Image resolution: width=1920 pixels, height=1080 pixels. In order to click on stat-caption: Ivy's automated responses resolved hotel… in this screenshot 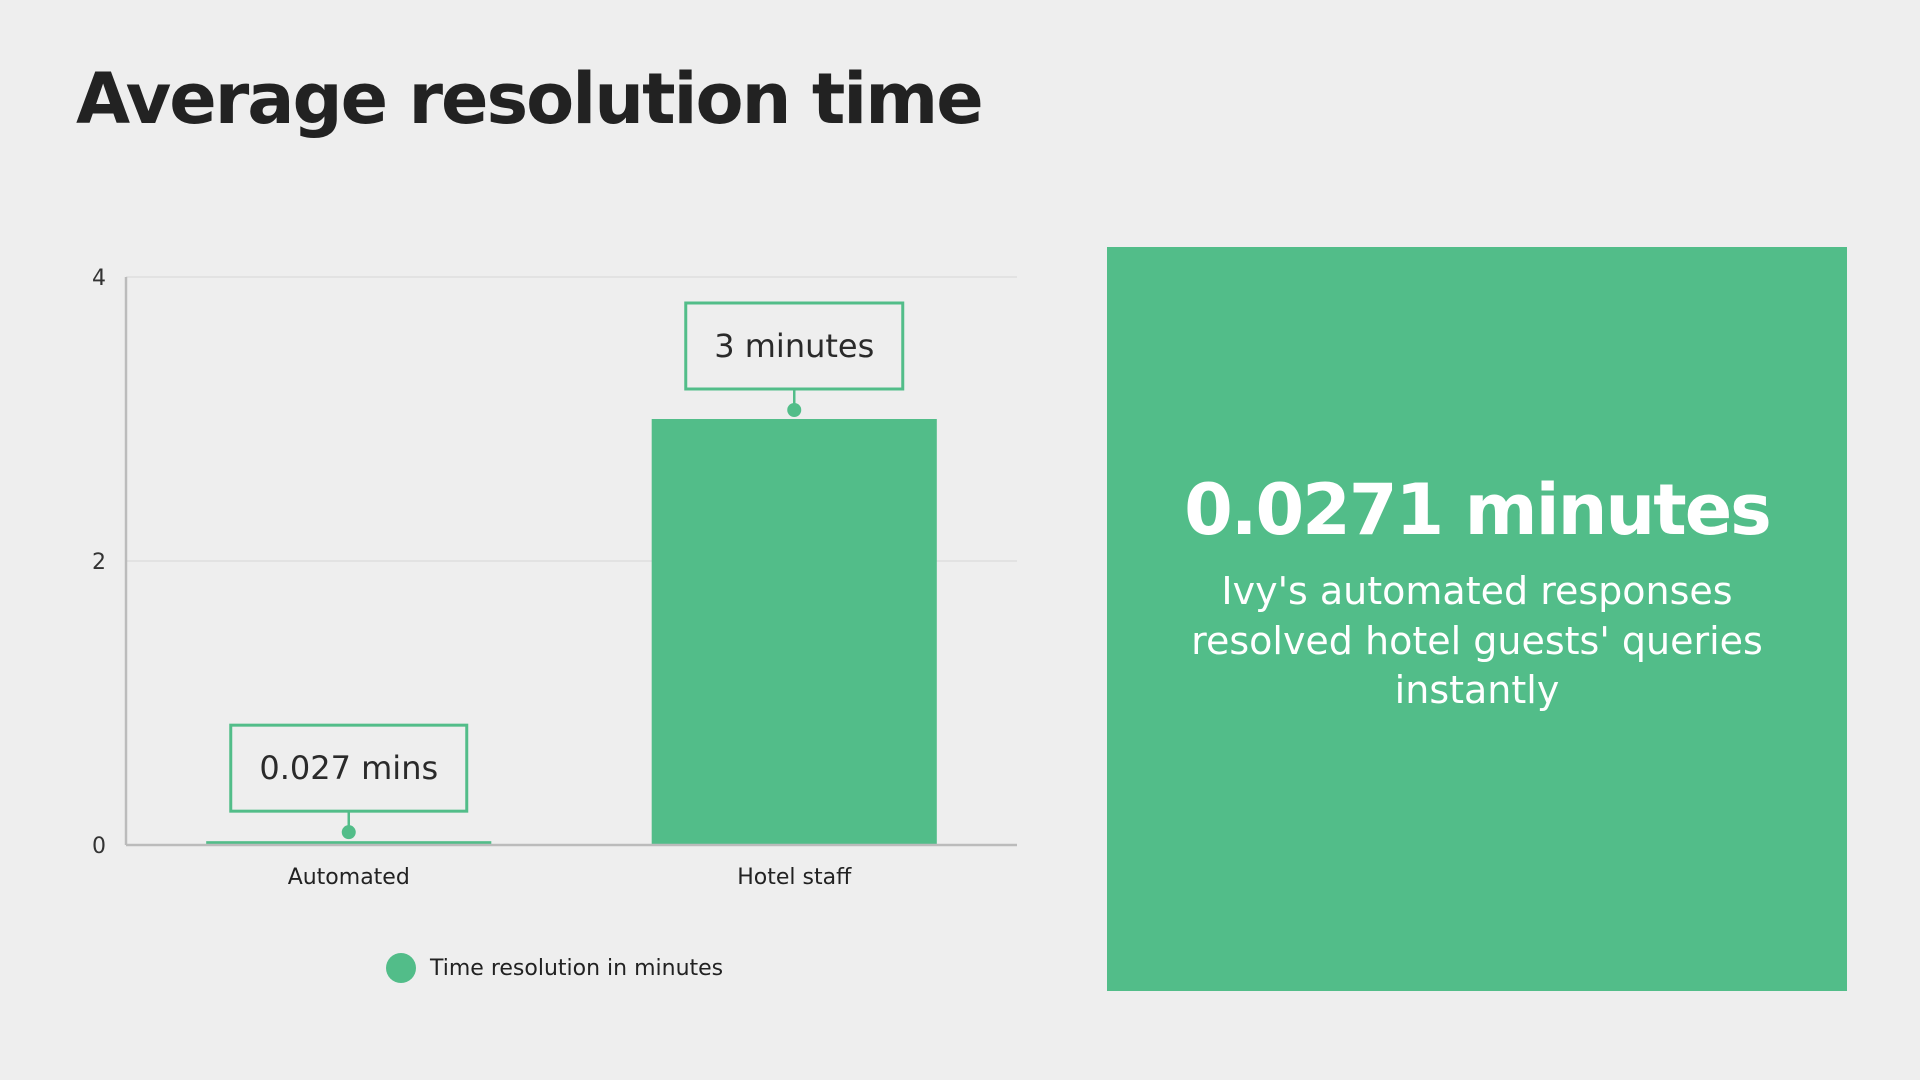, I will do `click(1477, 641)`.